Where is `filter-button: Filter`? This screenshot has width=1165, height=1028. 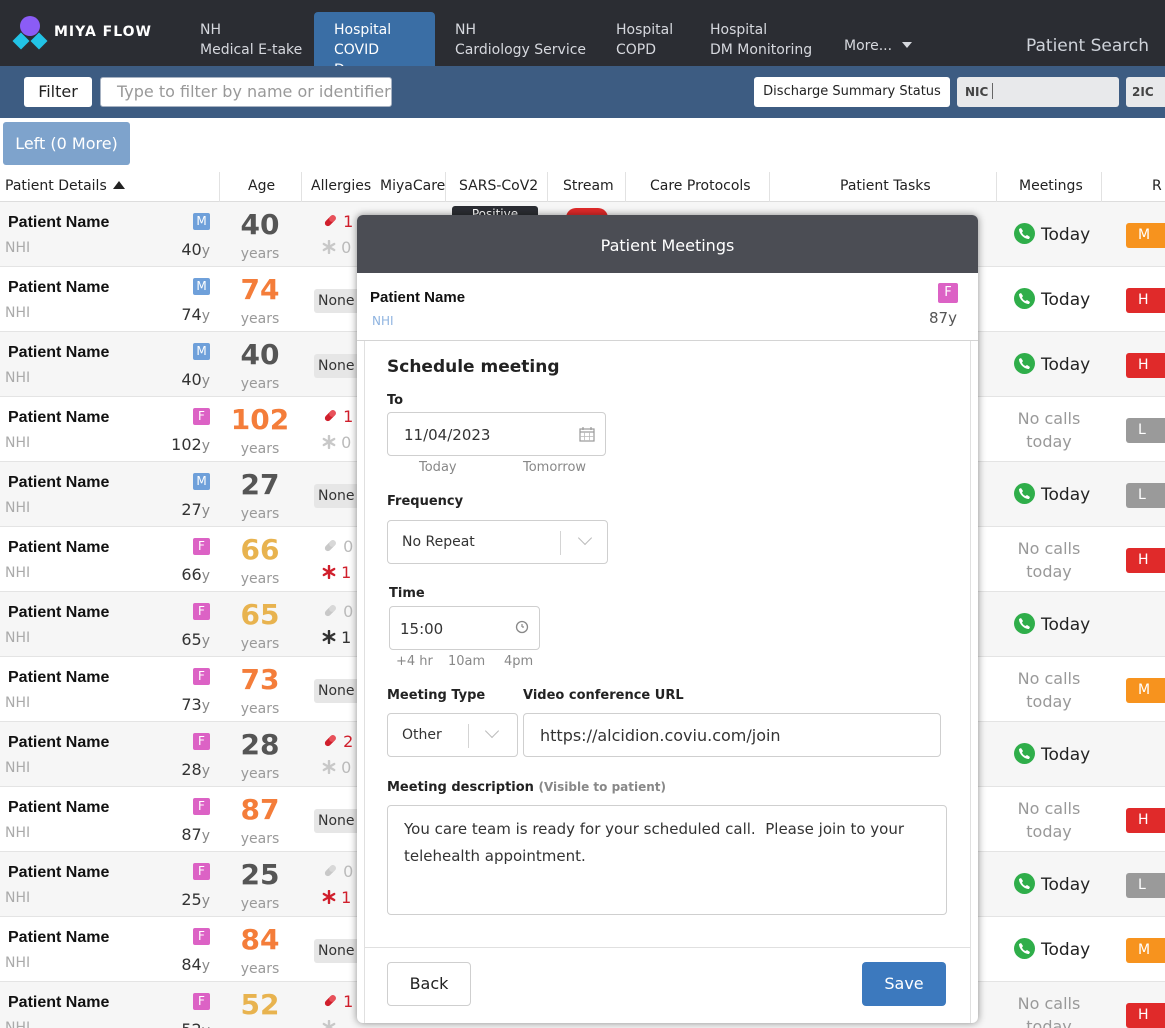 filter-button: Filter is located at coordinates (58, 92).